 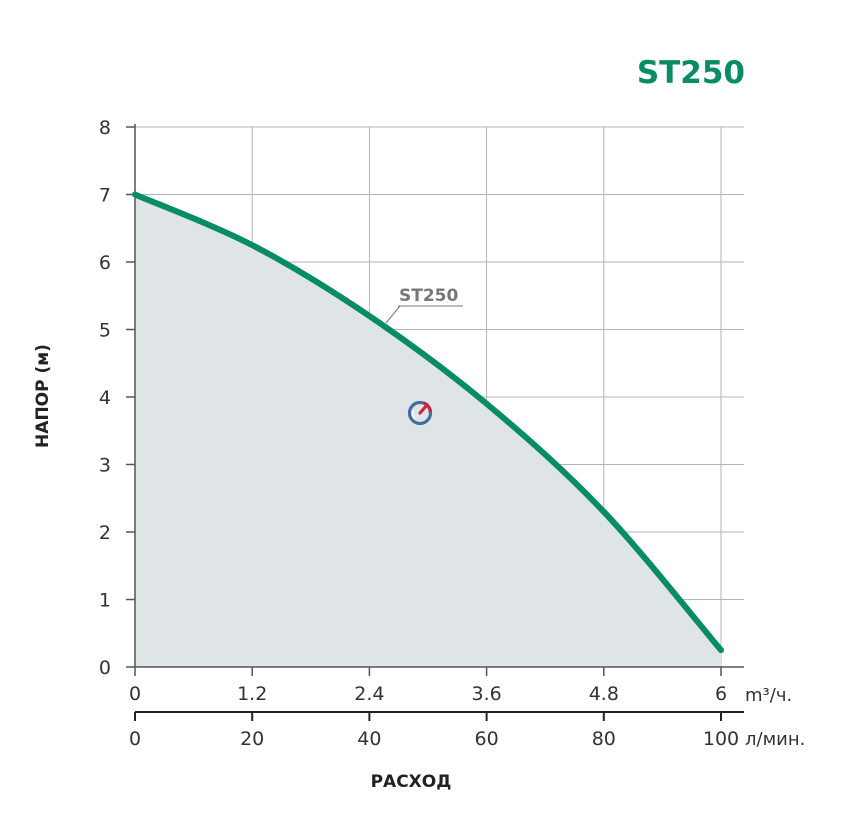 I want to click on x-tick-label-m3h-0: 0, so click(x=135, y=694).